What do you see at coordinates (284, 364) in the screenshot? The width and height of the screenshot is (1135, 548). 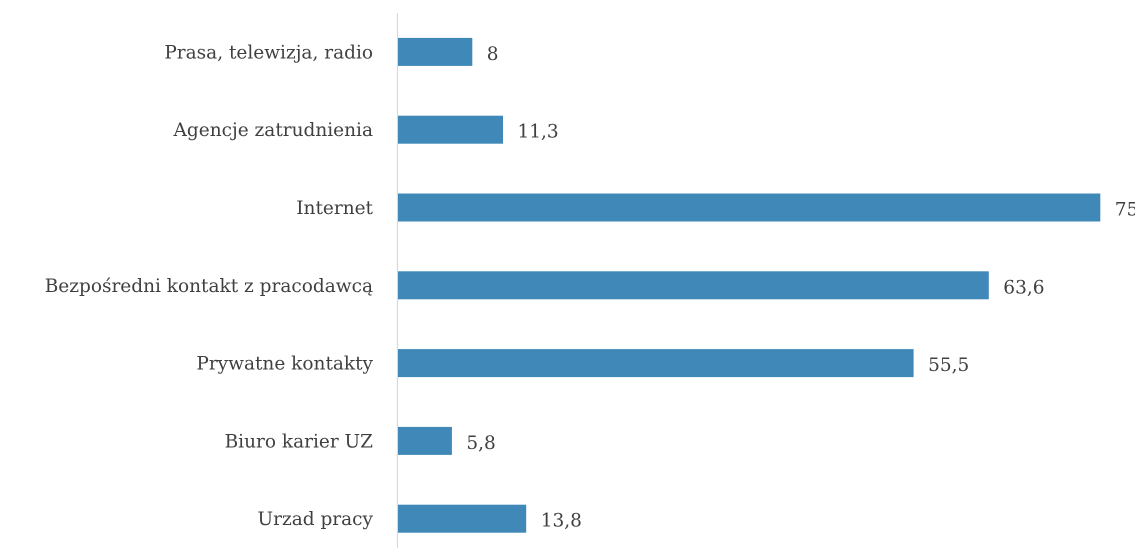 I see `category-label-5: Prywatne kontakty` at bounding box center [284, 364].